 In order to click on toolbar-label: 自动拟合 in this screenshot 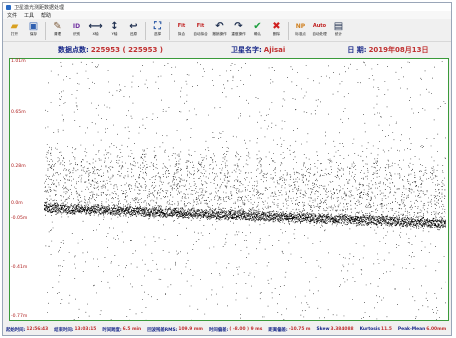, I will do `click(200, 34)`.